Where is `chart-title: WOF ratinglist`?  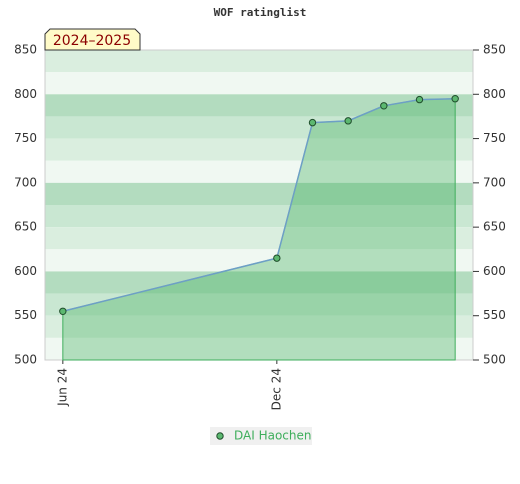
chart-title: WOF ratinglist is located at coordinates (260, 12).